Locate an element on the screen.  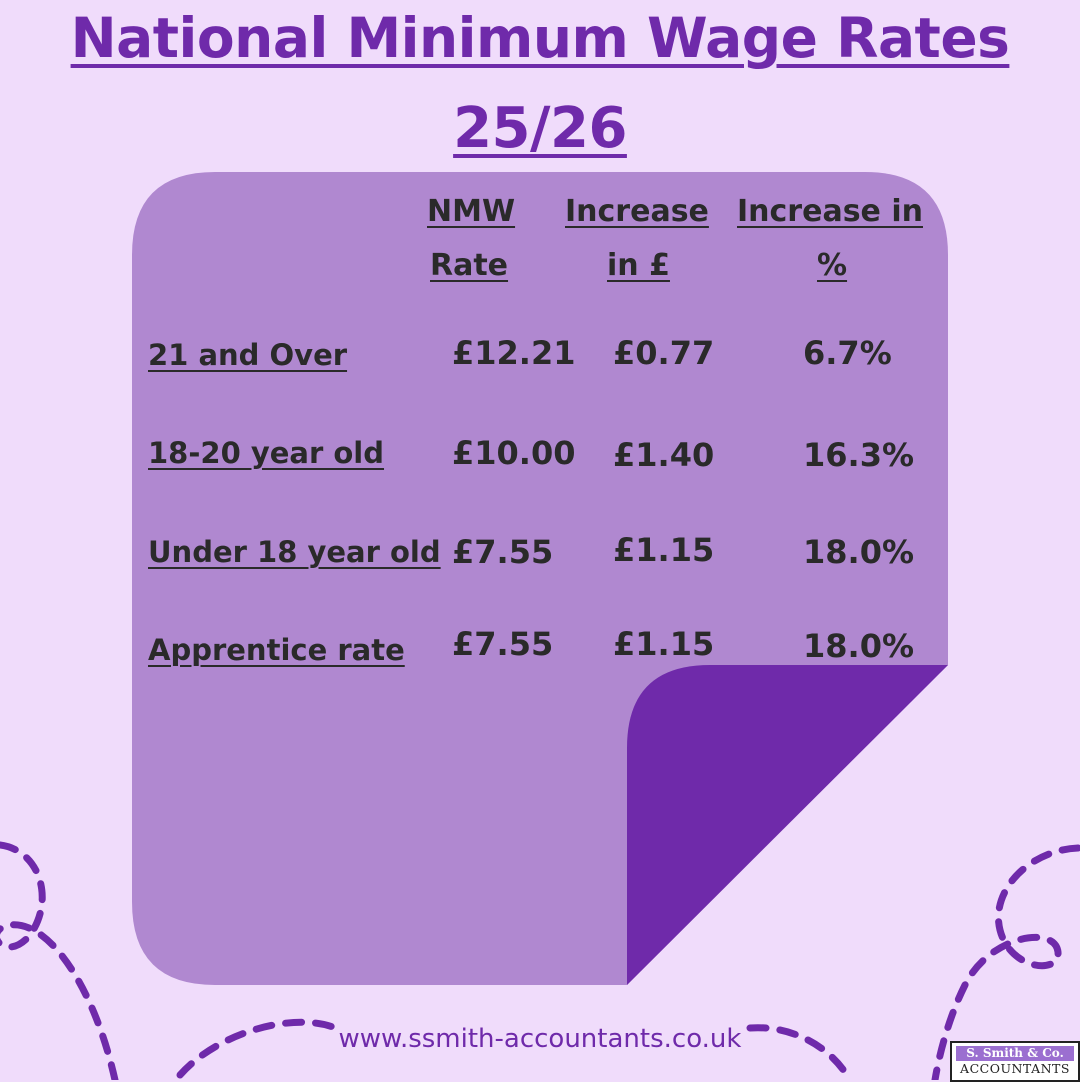
row-label-apprentice: Apprentice rate is located at coordinates (276, 650).